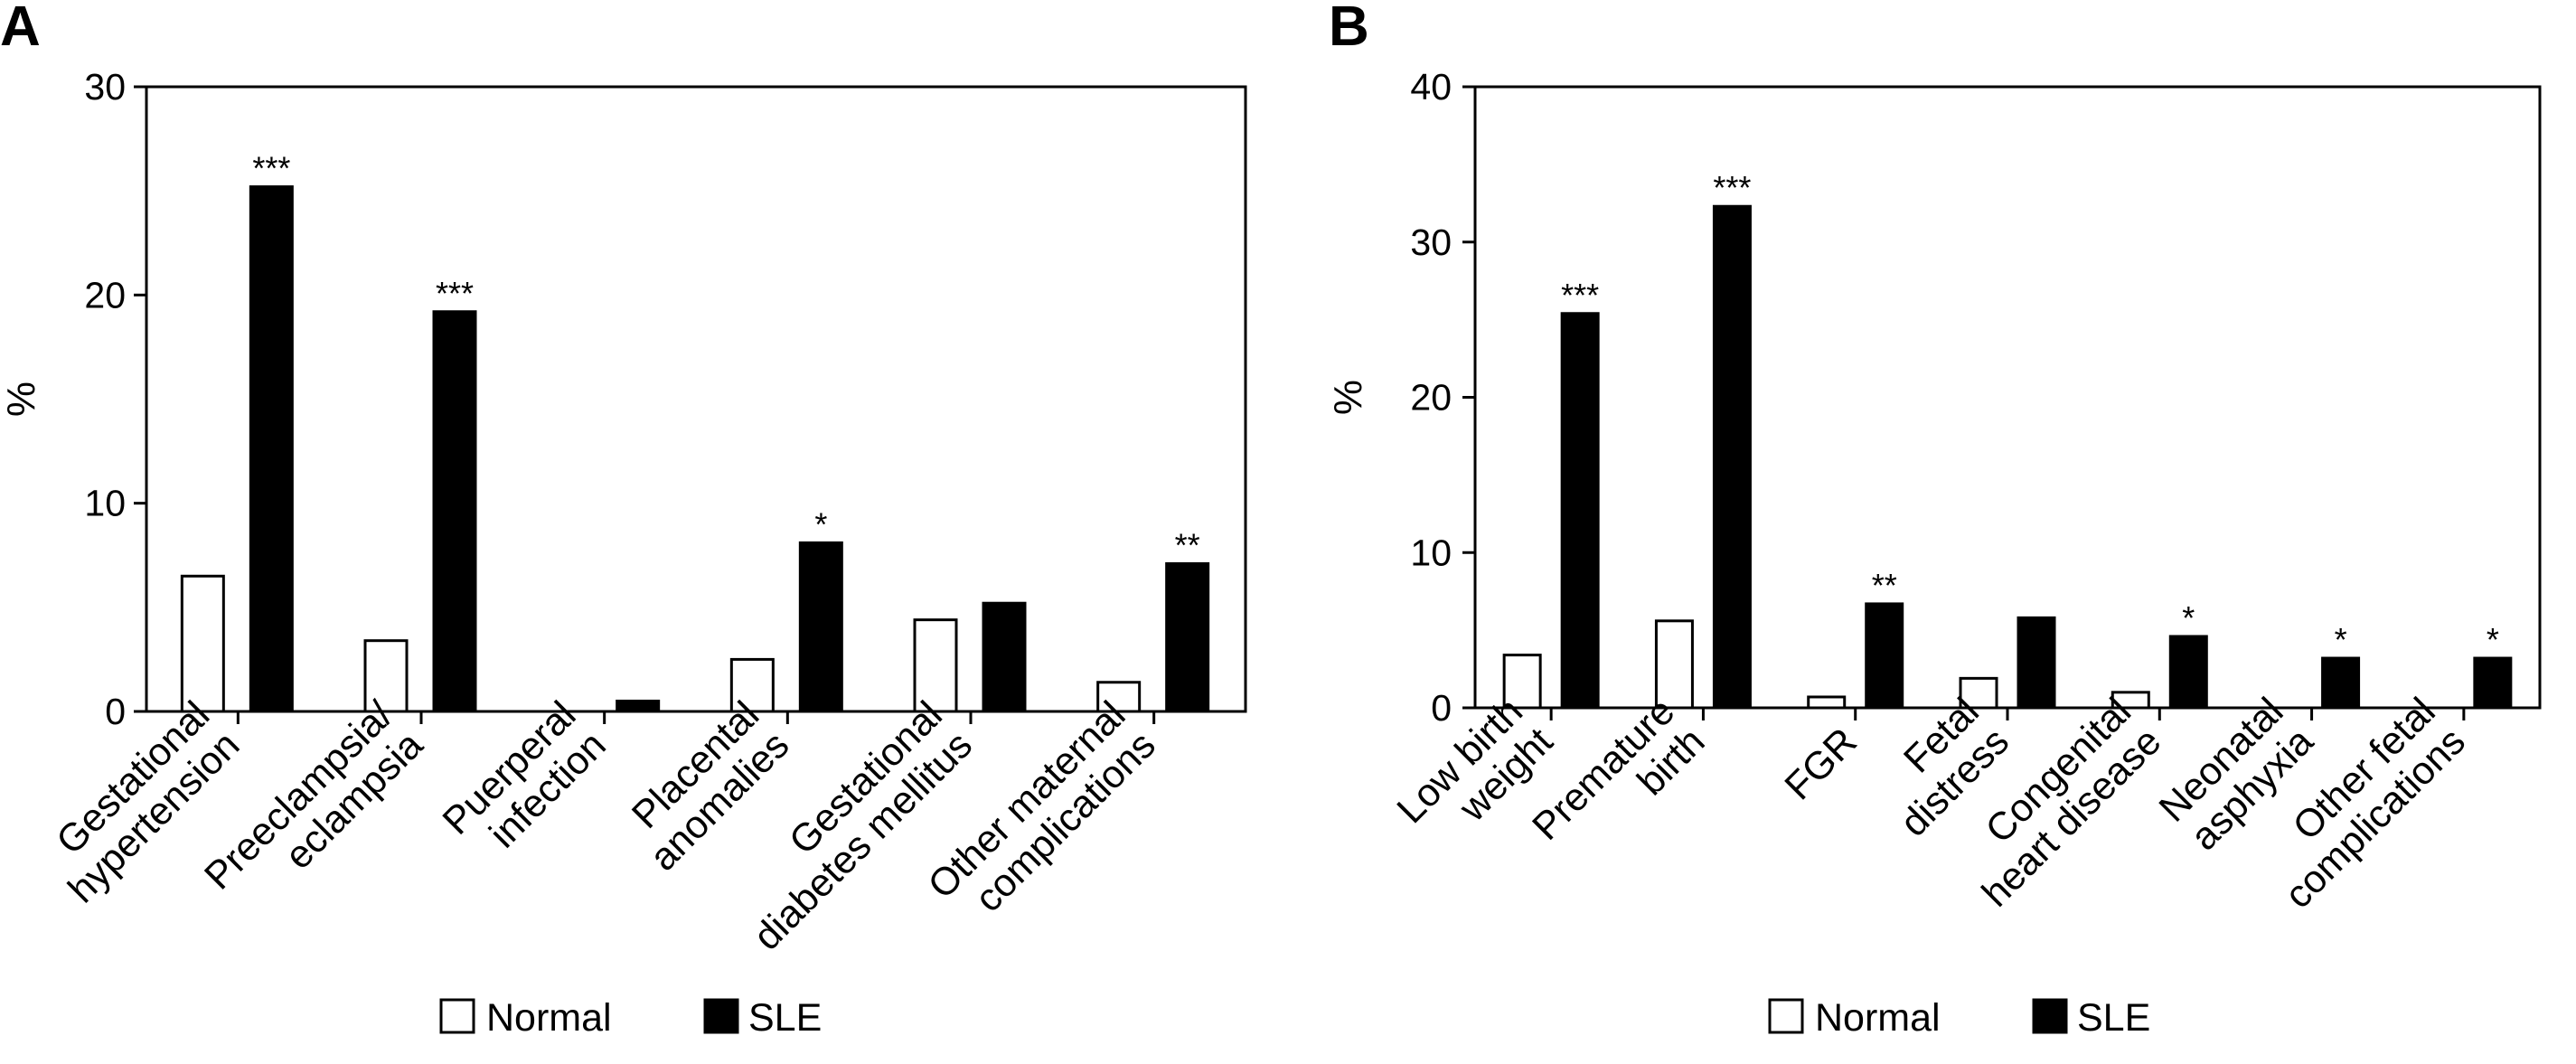 The image size is (2576, 1064). What do you see at coordinates (1618, 784) in the screenshot?
I see `x-category-label: Prematurebirth` at bounding box center [1618, 784].